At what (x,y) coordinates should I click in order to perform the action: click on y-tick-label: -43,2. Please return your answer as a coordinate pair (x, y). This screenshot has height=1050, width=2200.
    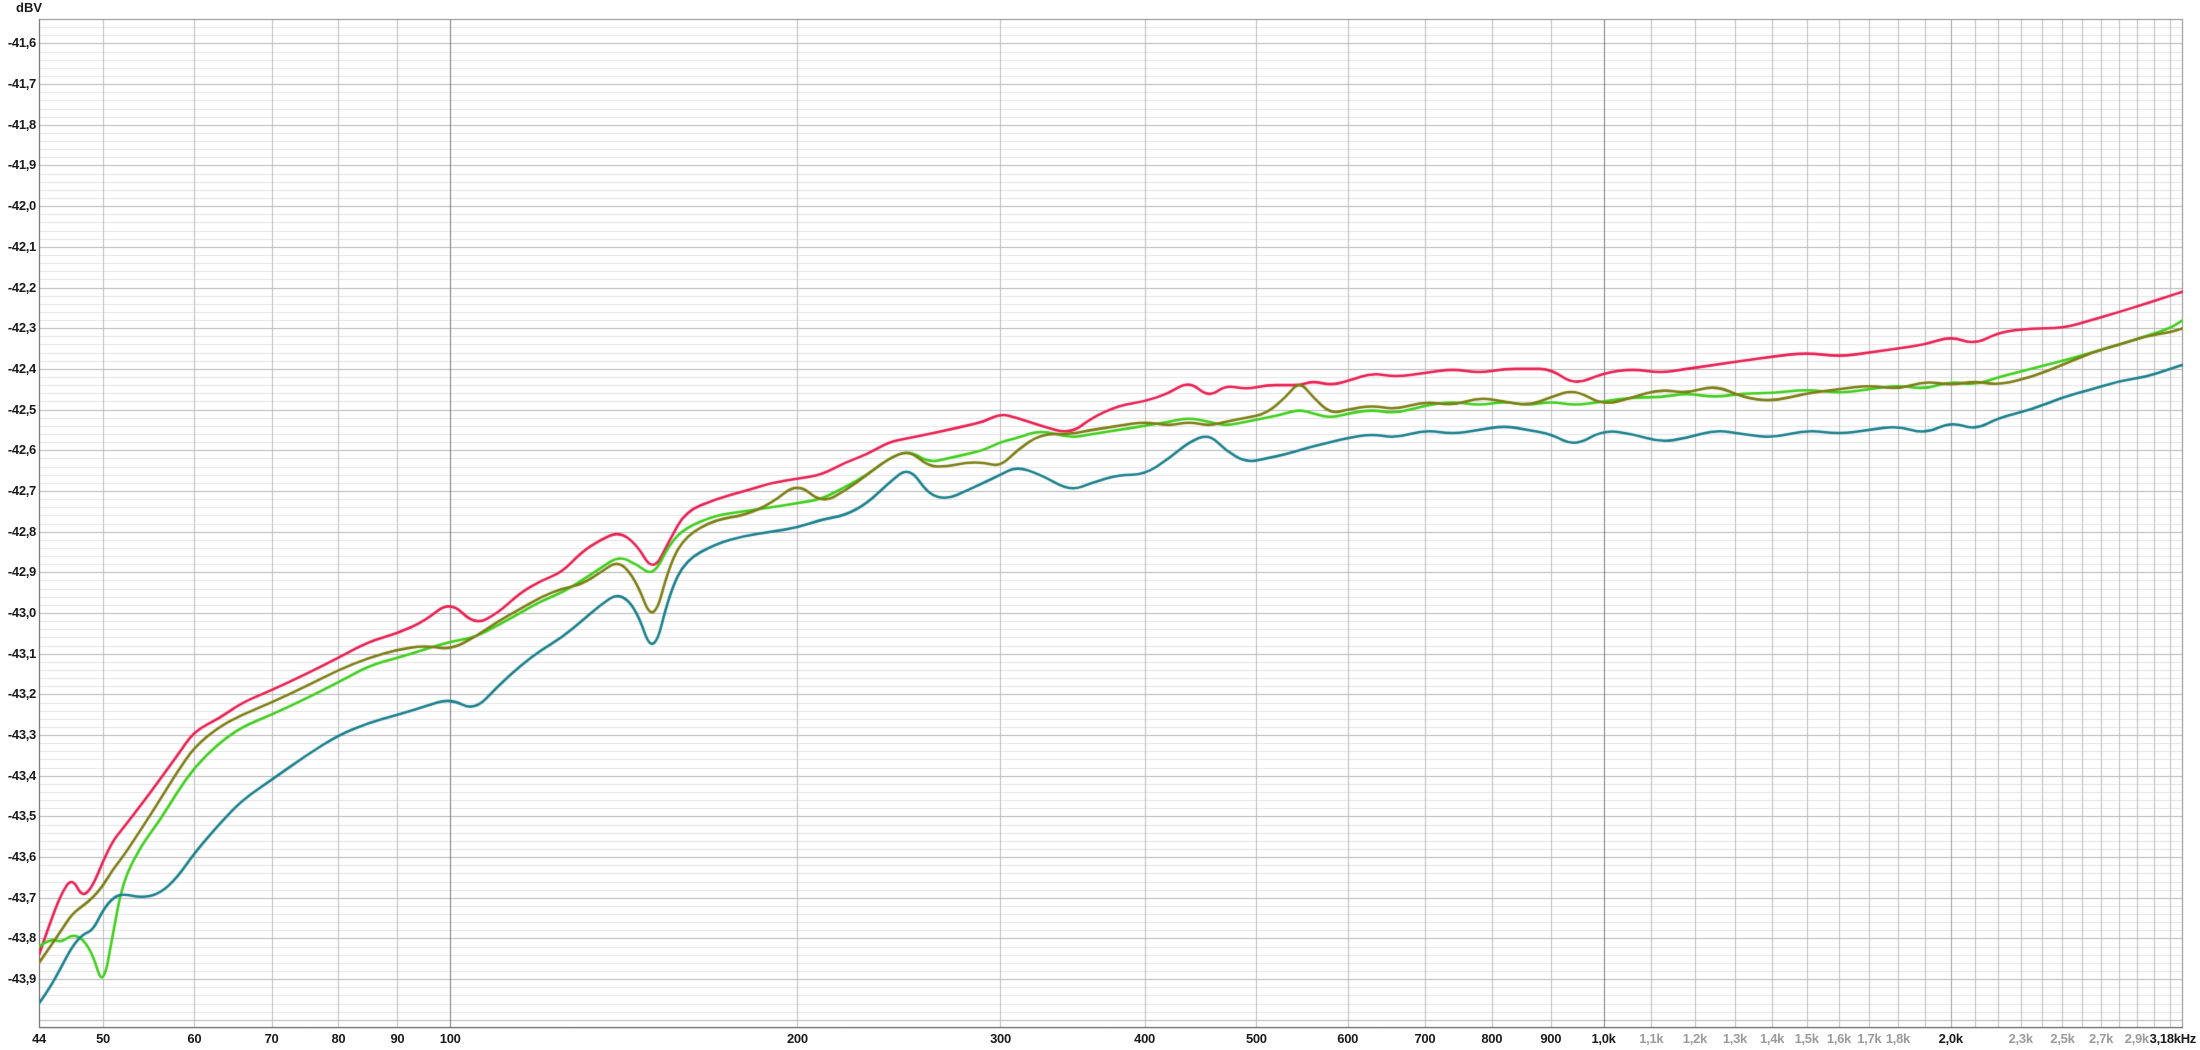
    Looking at the image, I should click on (21, 694).